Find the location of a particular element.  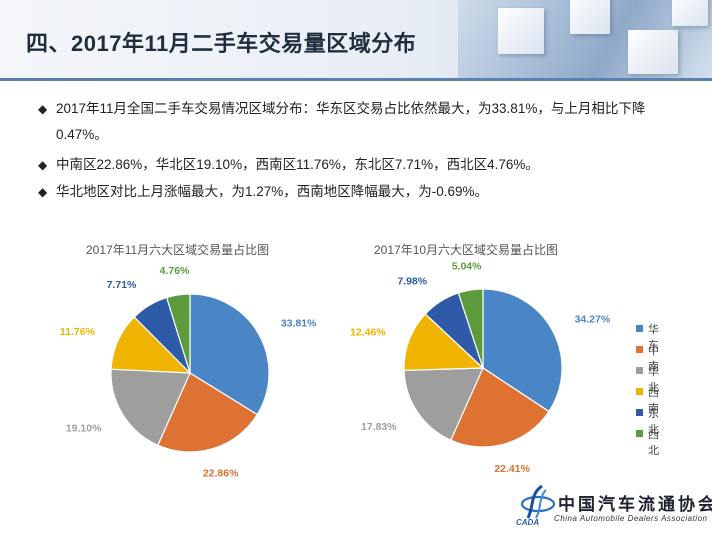

bullet-text: 华北地区对比上月涨幅最大，为1.27%，西南地区降幅最大，为-0.69%。 is located at coordinates (272, 191).